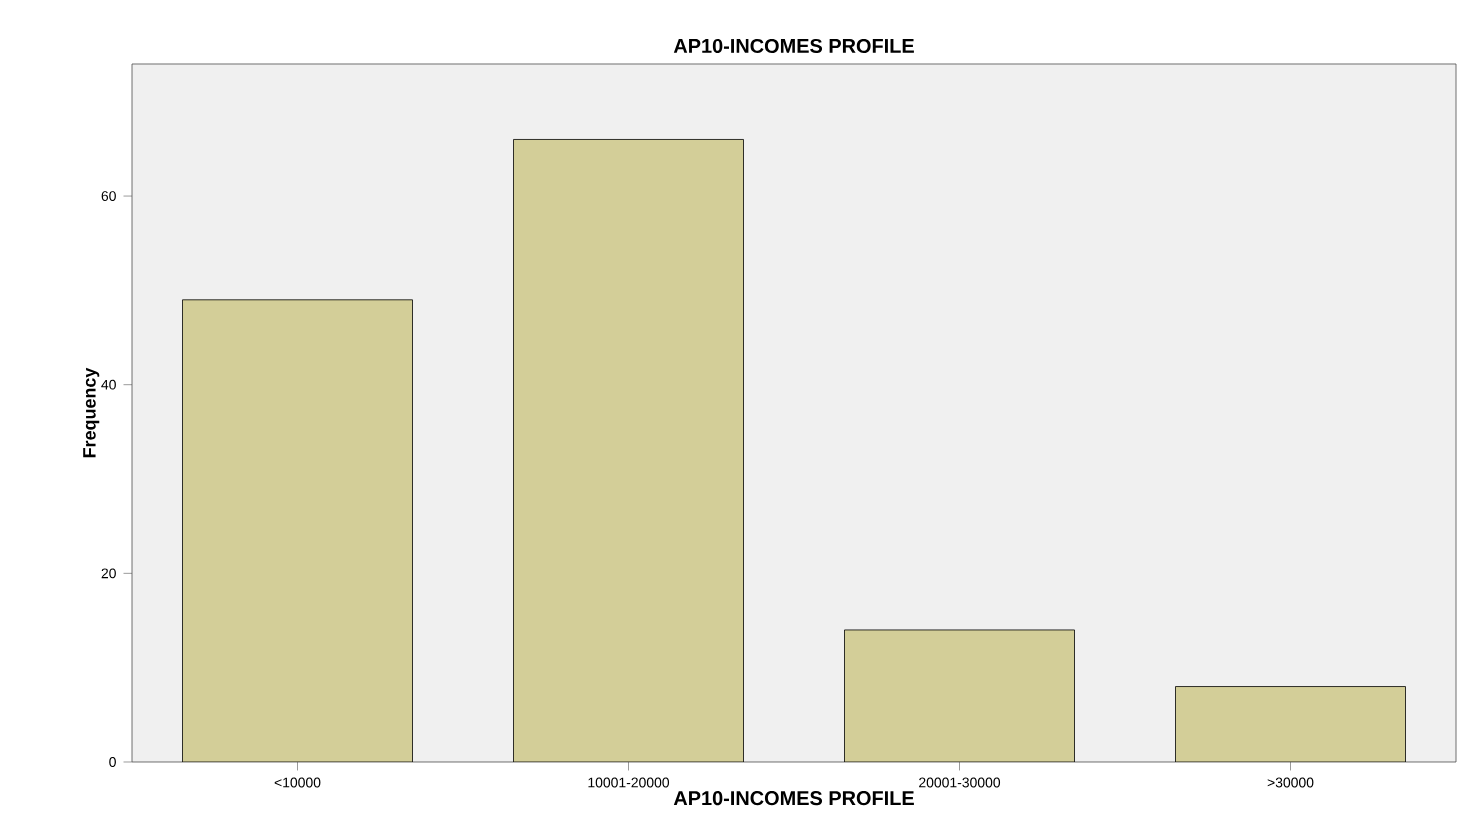 The width and height of the screenshot is (1458, 838). What do you see at coordinates (793, 798) in the screenshot?
I see `x-axis-title: AP10-INCOMES PROFILE` at bounding box center [793, 798].